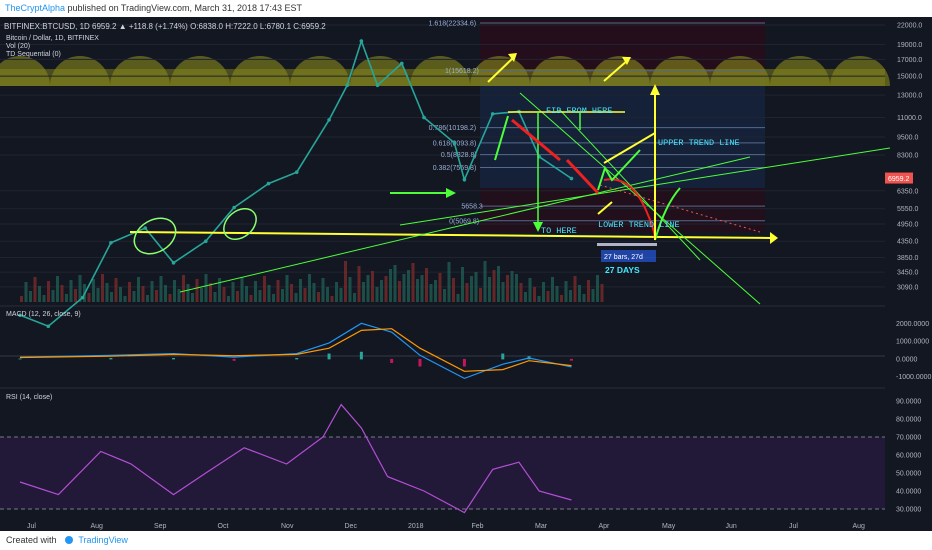  What do you see at coordinates (223, 526) in the screenshot?
I see `time-tick-label: Oct` at bounding box center [223, 526].